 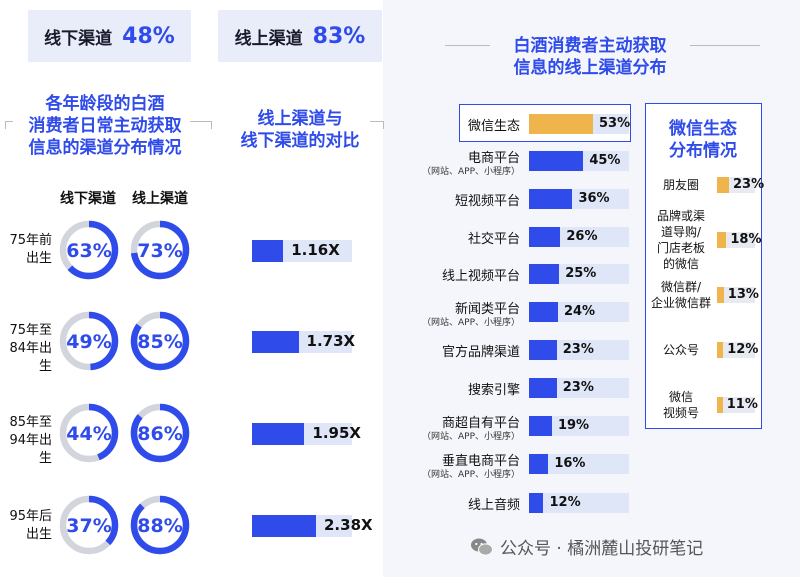 What do you see at coordinates (680, 397) in the screenshot?
I see `wechat-label-line: 微信` at bounding box center [680, 397].